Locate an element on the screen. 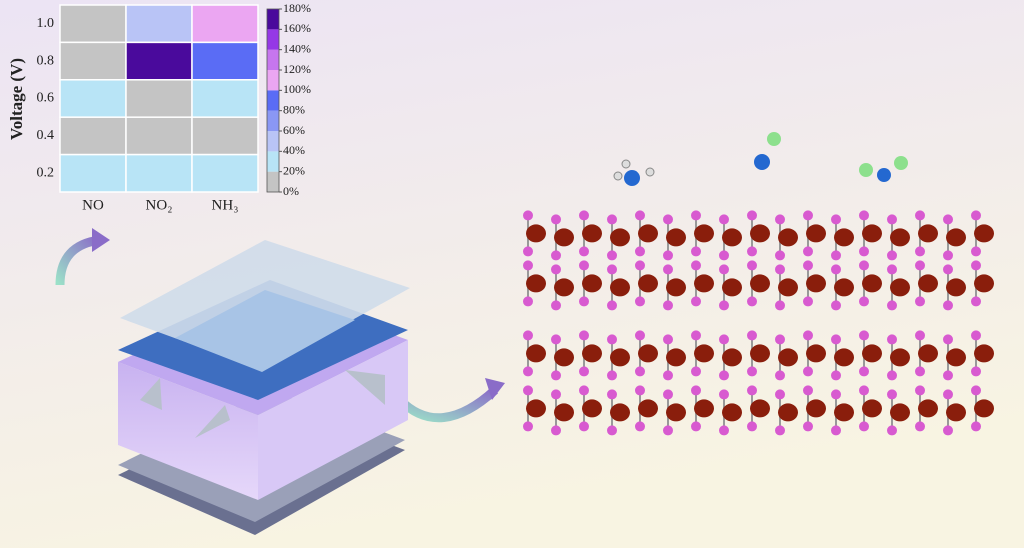 This screenshot has width=1024, height=548. colorbar-tick-label: 80% is located at coordinates (294, 109).